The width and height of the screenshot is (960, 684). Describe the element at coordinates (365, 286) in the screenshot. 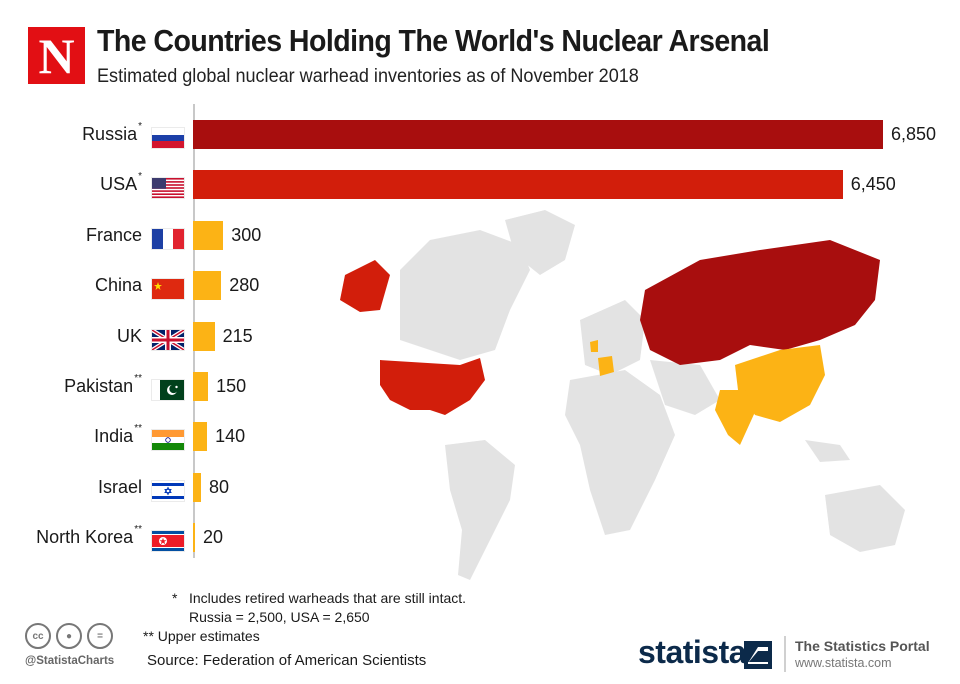

I see `alaska-map-shape` at that location.